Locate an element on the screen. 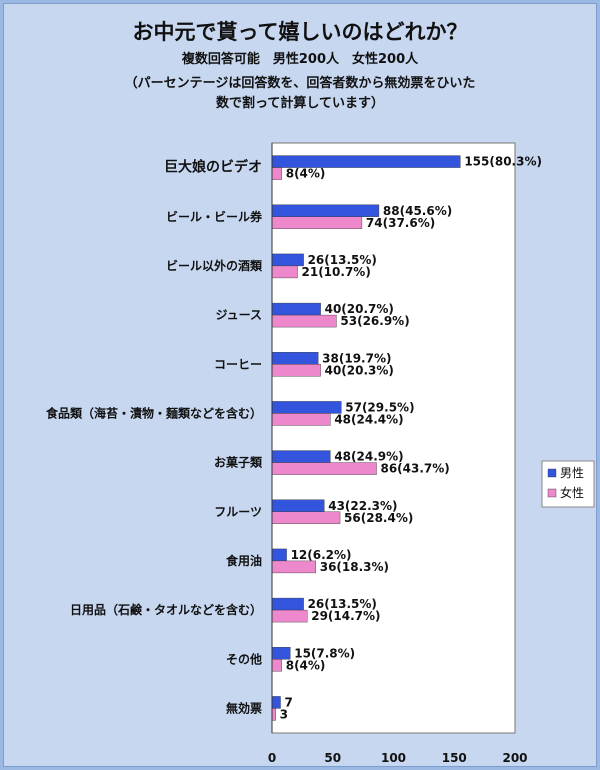 Image resolution: width=600 pixels, height=770 pixels. data-label-male: 57(29.5%) is located at coordinates (379, 407).